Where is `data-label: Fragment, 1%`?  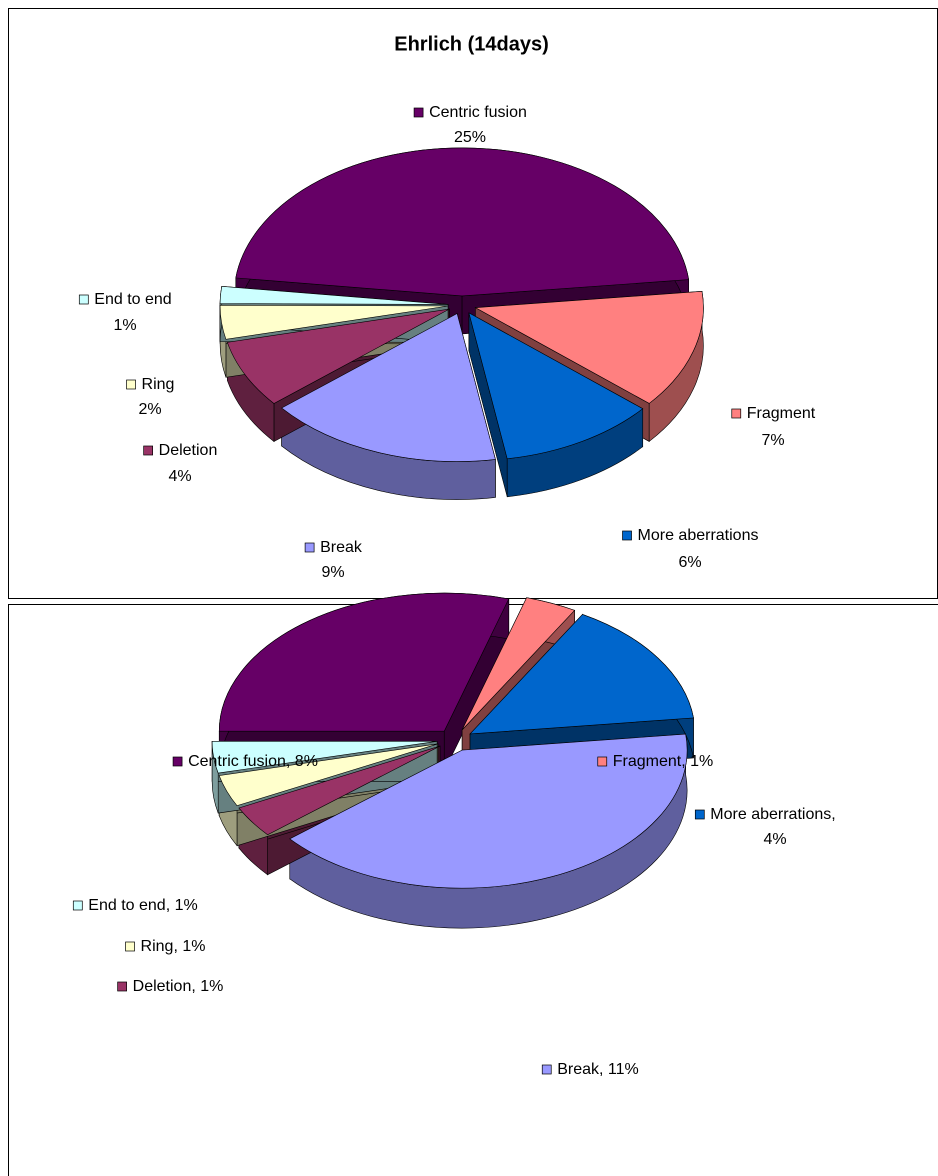
data-label: Fragment, 1% is located at coordinates (663, 761).